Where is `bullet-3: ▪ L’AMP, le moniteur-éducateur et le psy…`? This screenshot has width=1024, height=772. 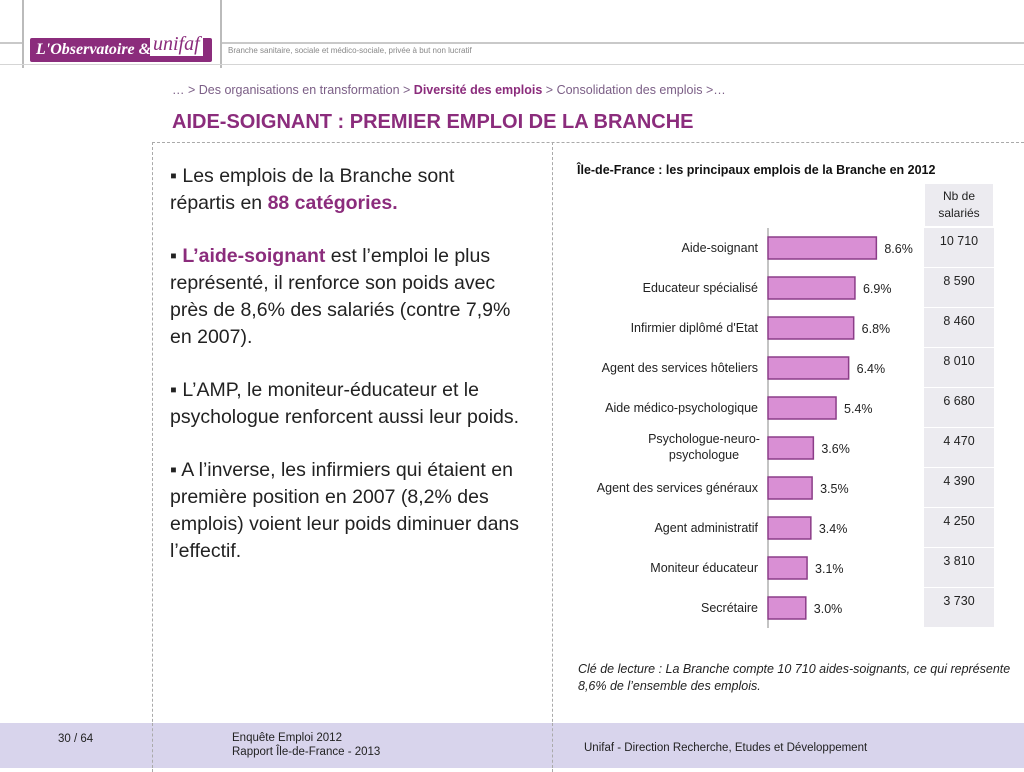
bullet-3: ▪ L’AMP, le moniteur-éducateur et le psy… is located at coordinates (345, 403).